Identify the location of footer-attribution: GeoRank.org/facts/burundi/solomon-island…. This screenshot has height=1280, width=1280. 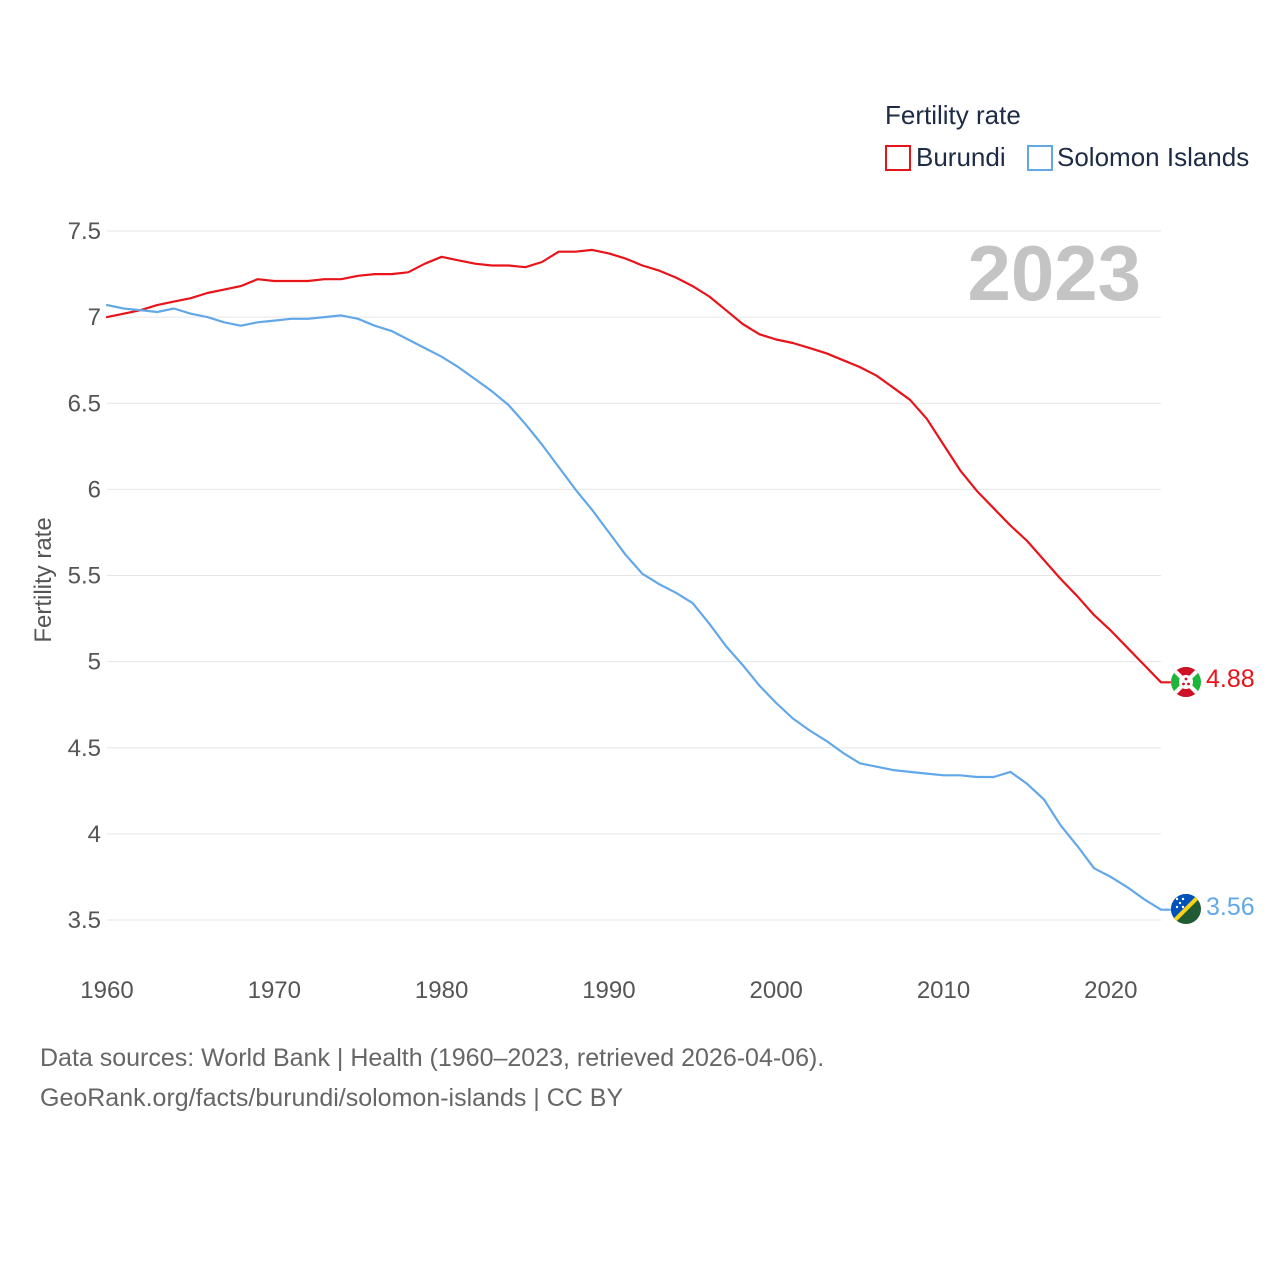
(332, 1098).